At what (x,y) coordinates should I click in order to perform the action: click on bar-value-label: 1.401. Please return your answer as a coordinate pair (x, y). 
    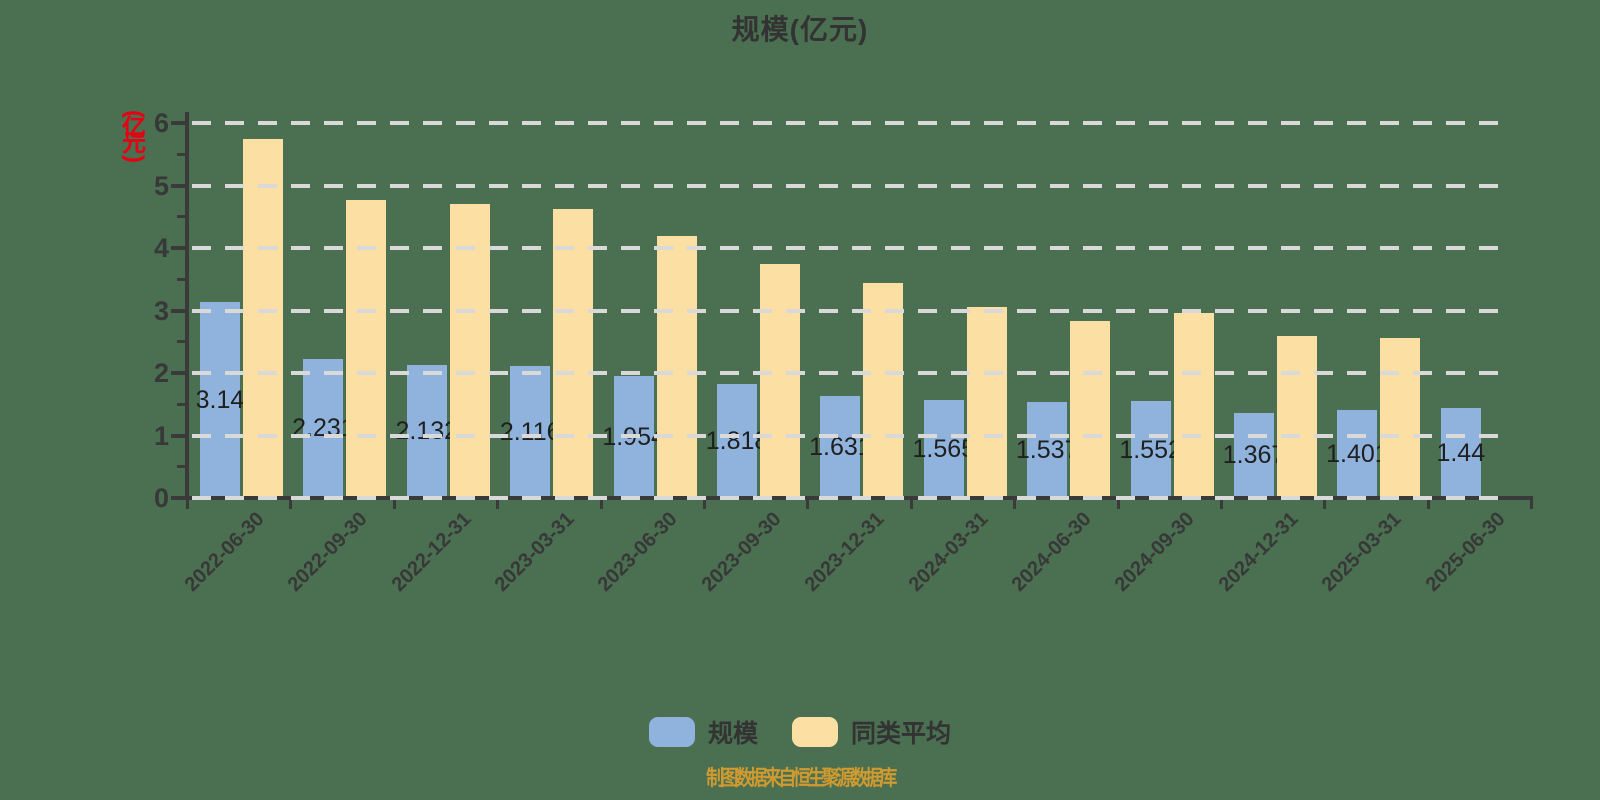
    Looking at the image, I should click on (1357, 454).